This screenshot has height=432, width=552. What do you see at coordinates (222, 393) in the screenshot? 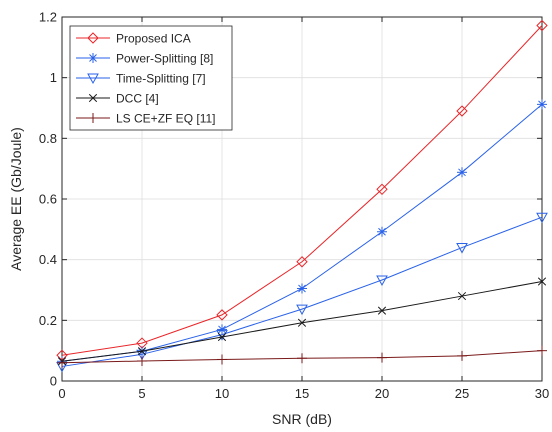
I see `x-tick-label: 10` at bounding box center [222, 393].